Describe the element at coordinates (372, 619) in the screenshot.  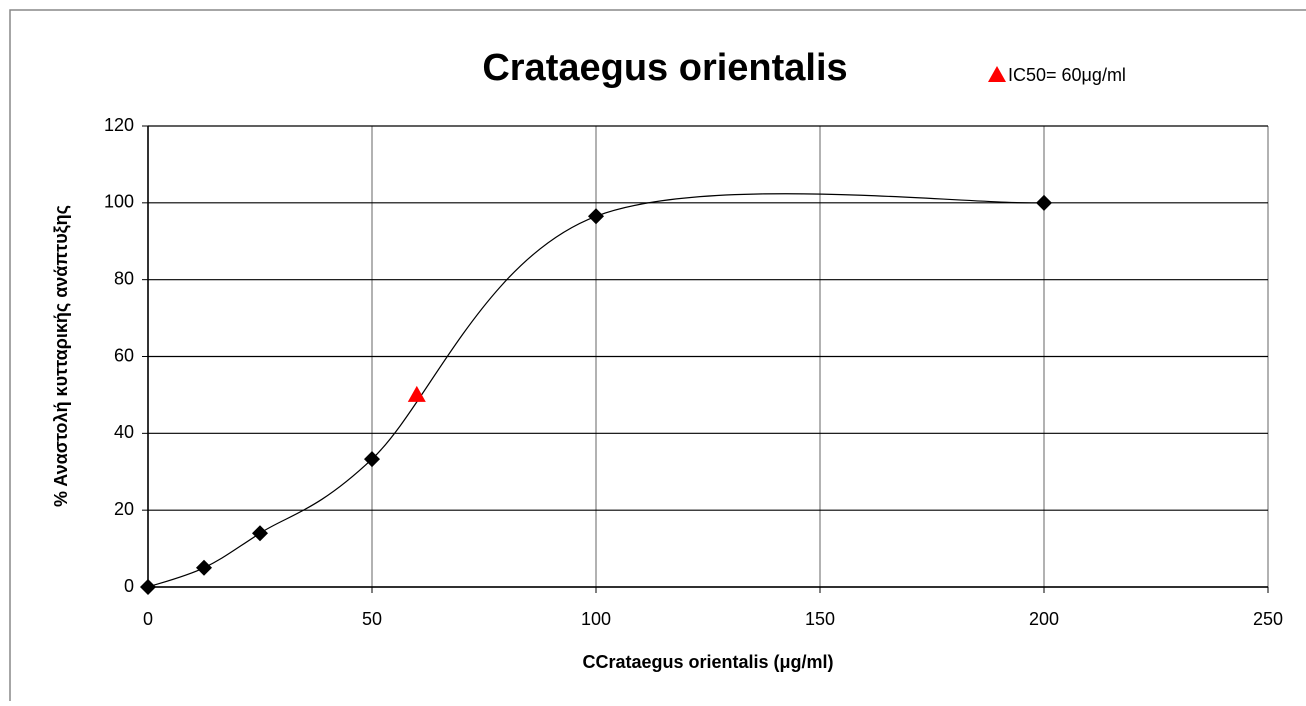
I see `x-tick-label: 50` at that location.